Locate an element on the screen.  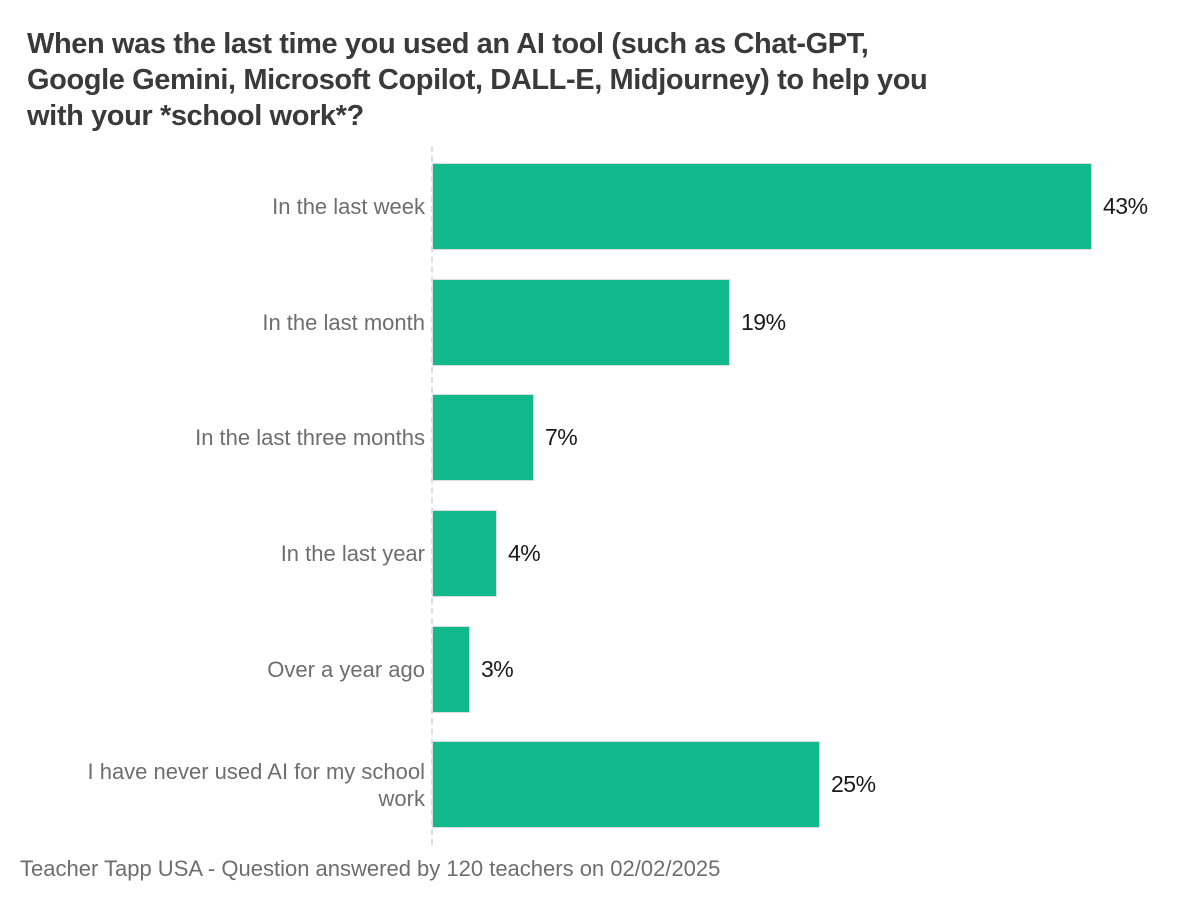
category-label: In the last year is located at coordinates (352, 554).